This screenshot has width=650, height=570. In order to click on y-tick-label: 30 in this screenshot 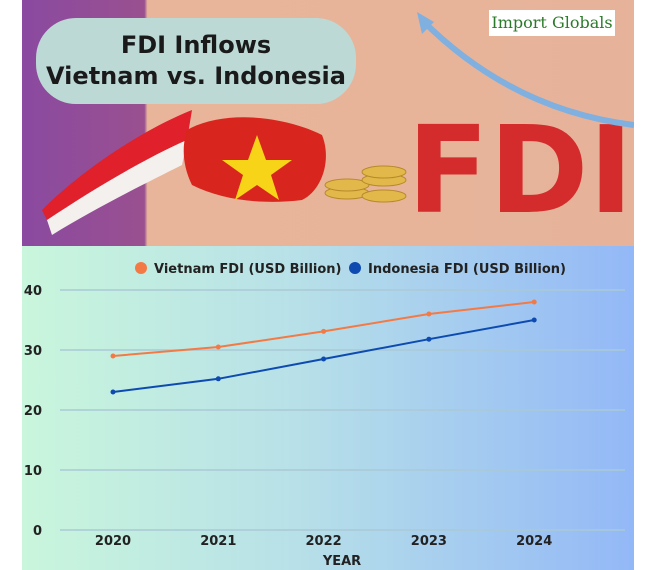, I will do `click(33, 351)`.